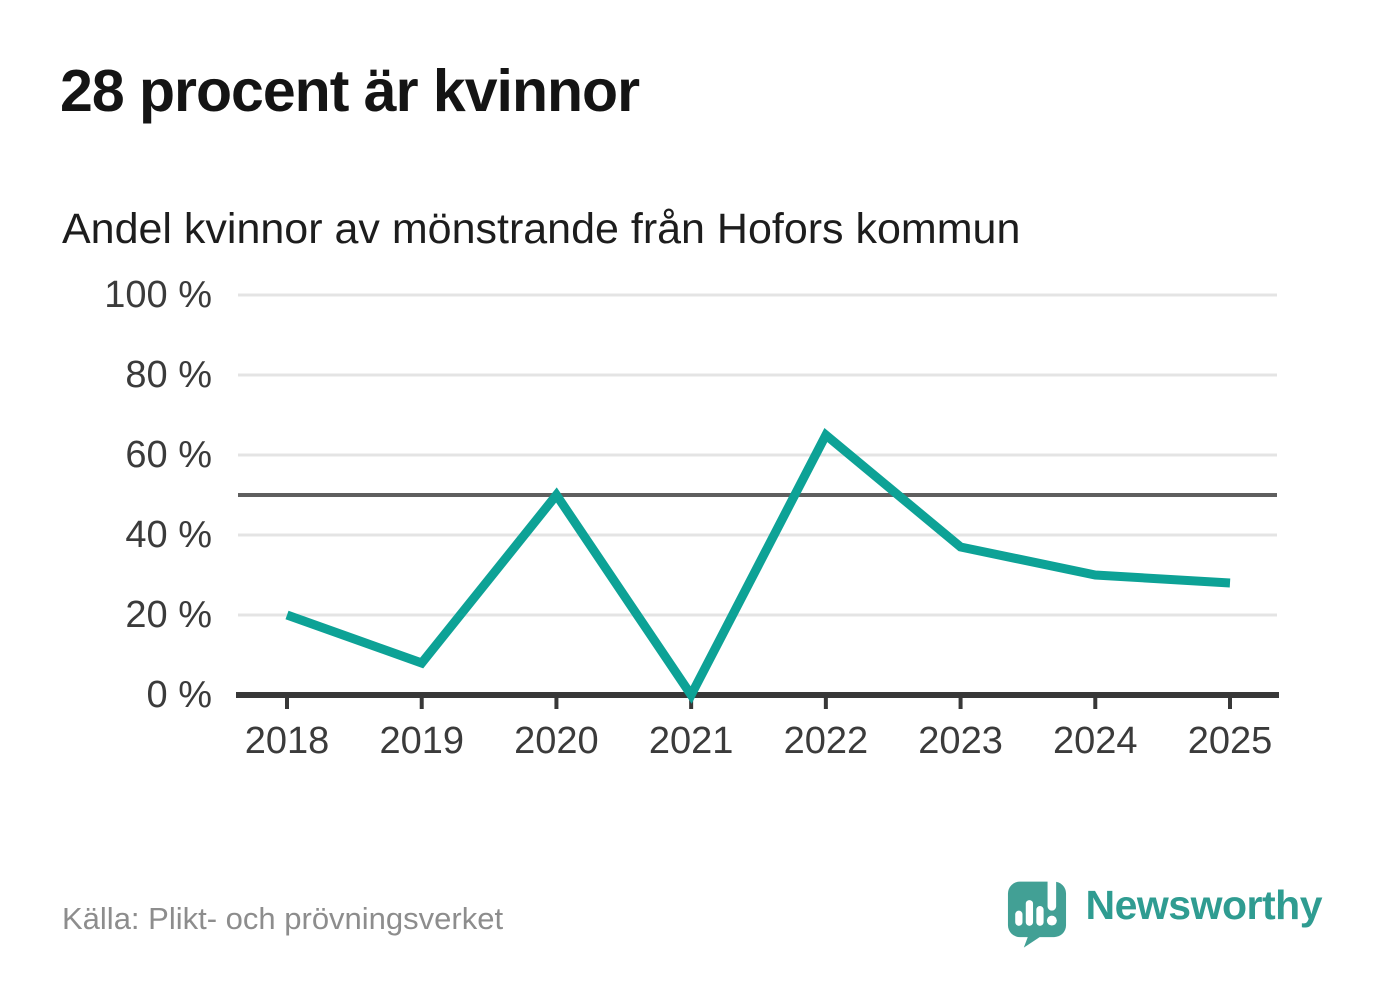  I want to click on x-axis-label: 2025, so click(1230, 741).